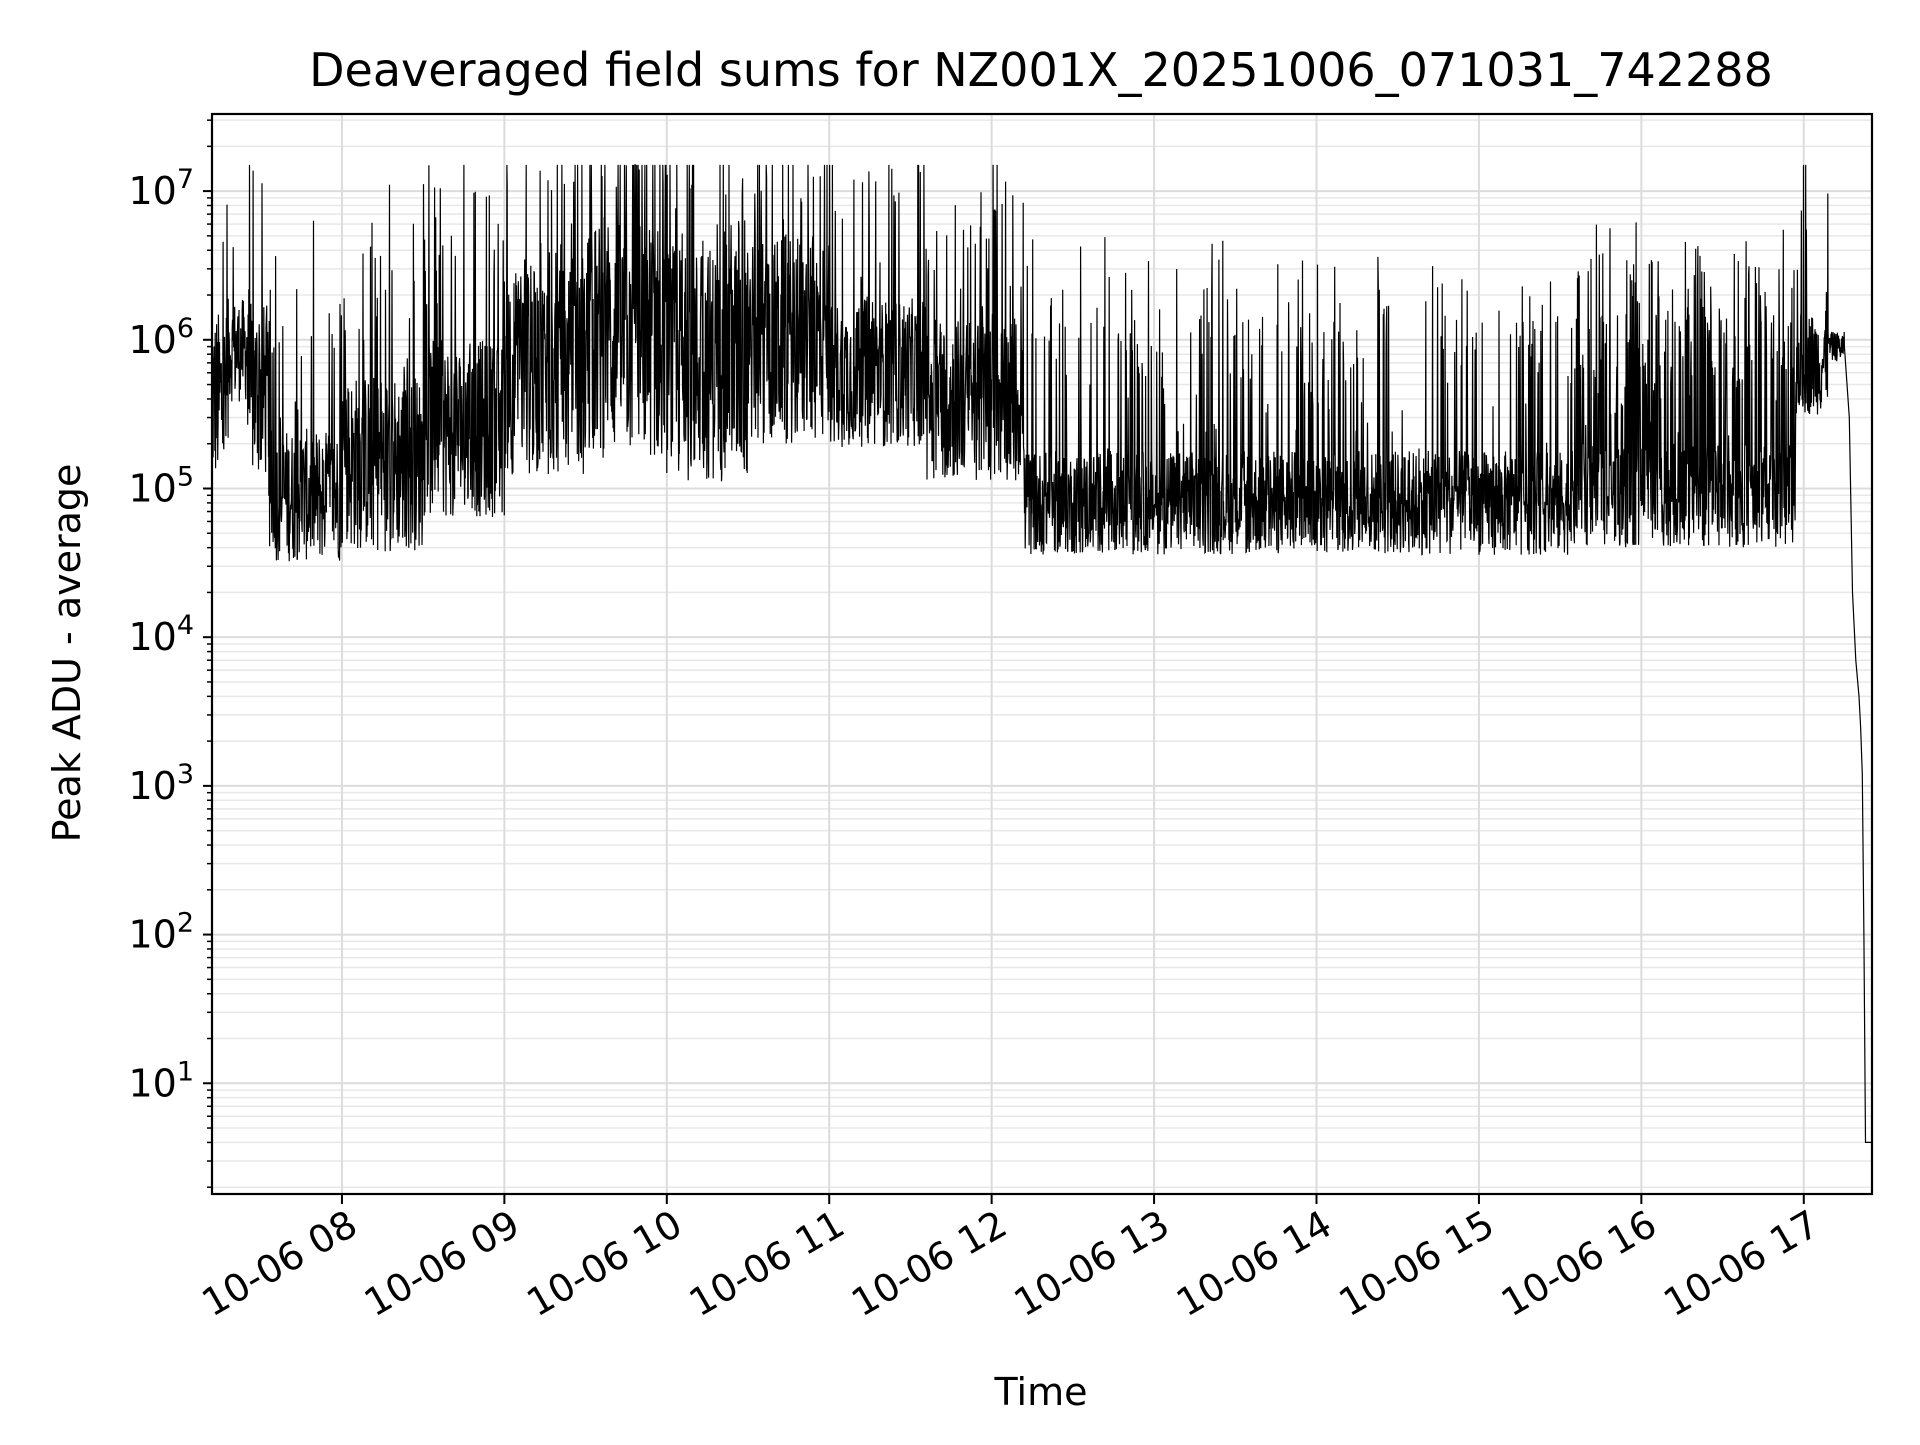  I want to click on x-axis-title: Time, so click(1041, 1392).